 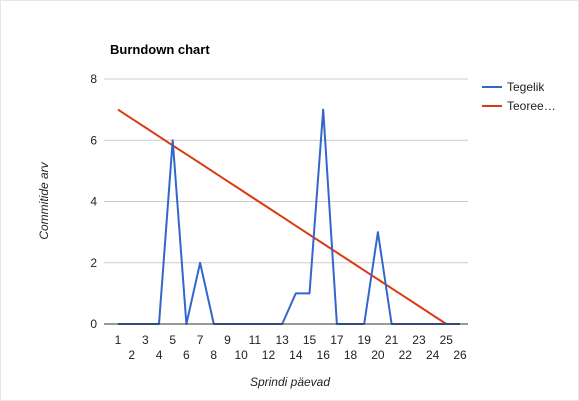 What do you see at coordinates (526, 87) in the screenshot?
I see `legend-label: Tegelik` at bounding box center [526, 87].